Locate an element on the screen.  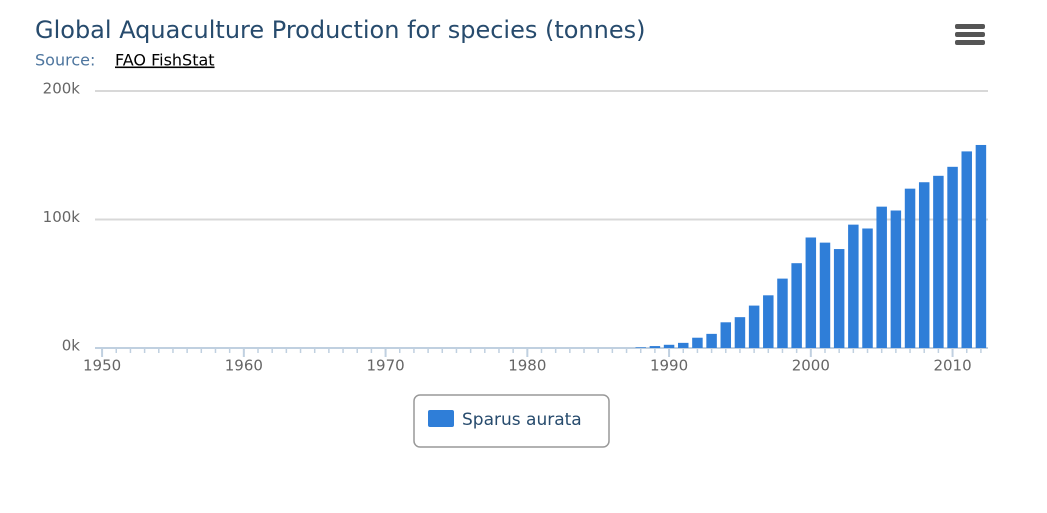
x-tick-label: 1950 is located at coordinates (102, 366).